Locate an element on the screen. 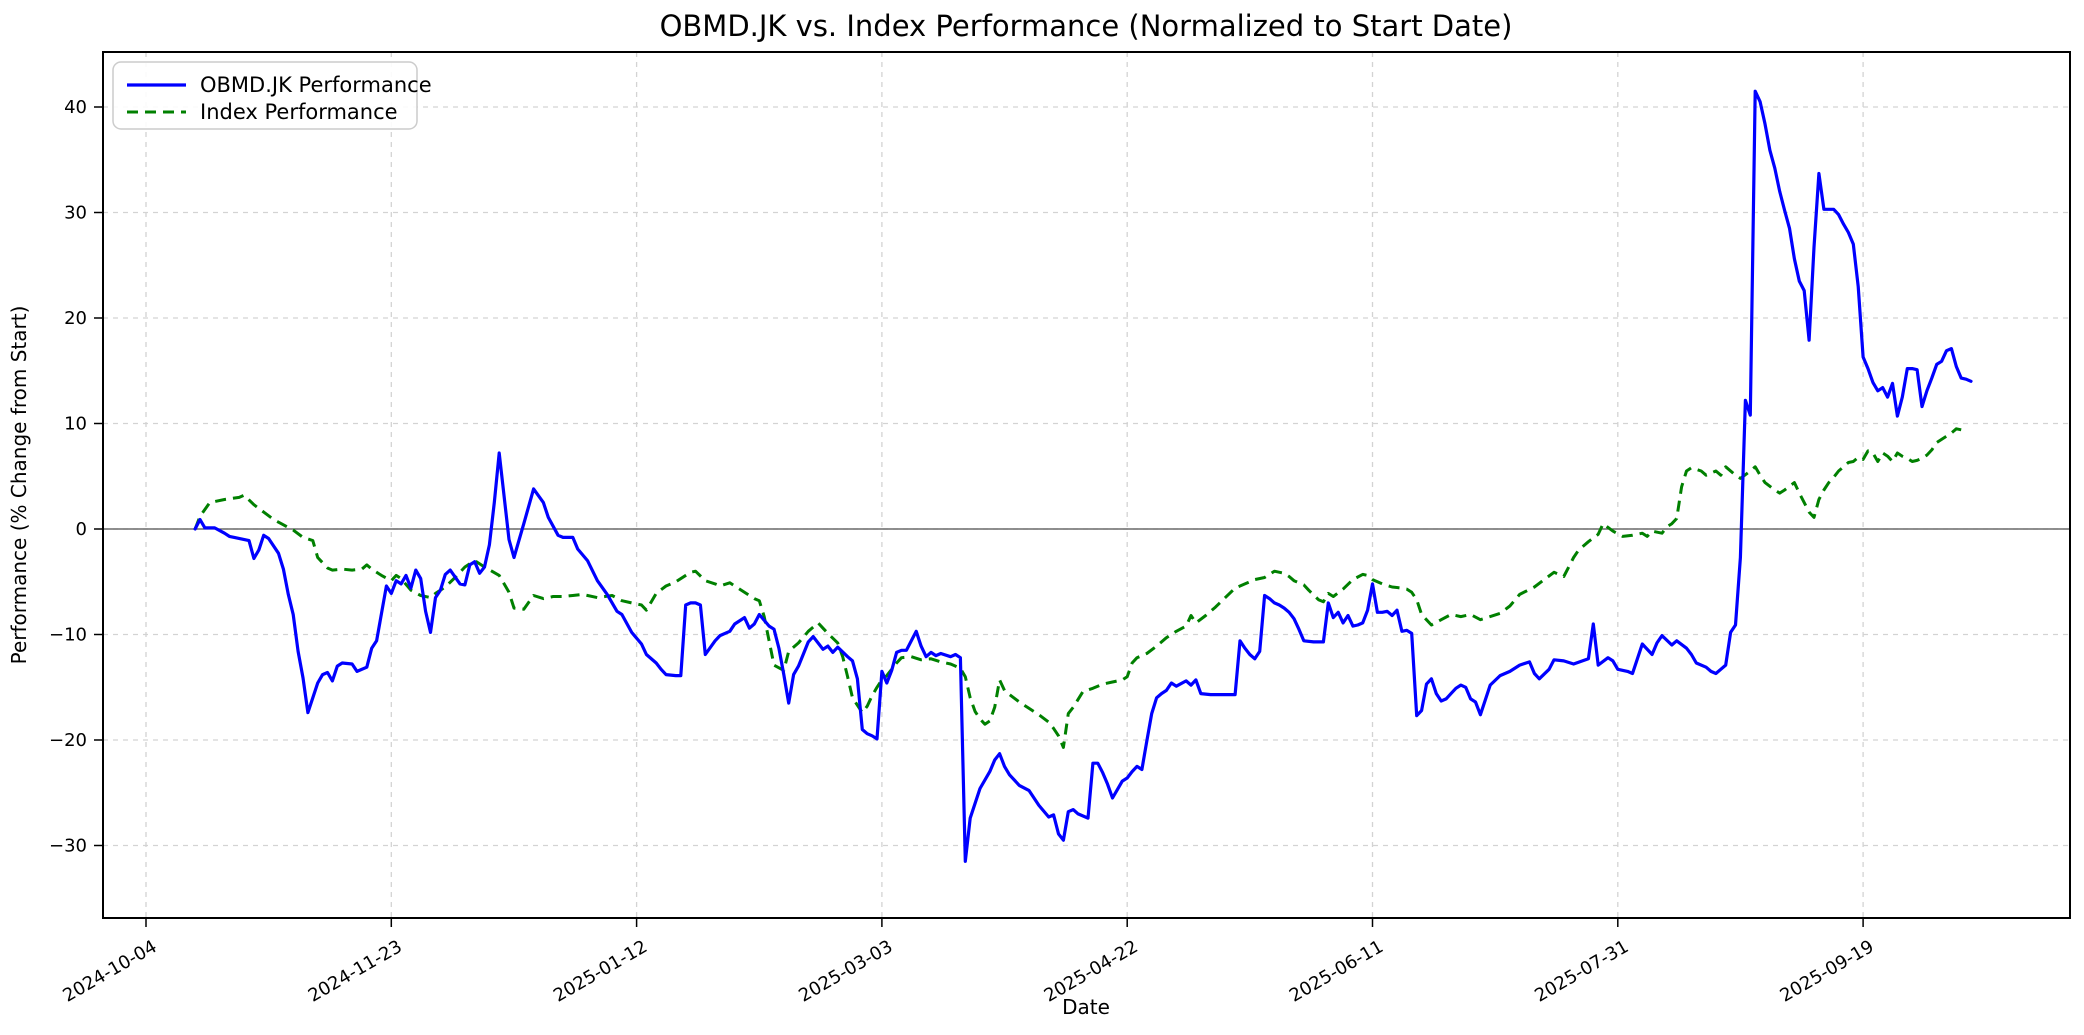  x-tick-label: 2025-03-03 is located at coordinates (845, 971).